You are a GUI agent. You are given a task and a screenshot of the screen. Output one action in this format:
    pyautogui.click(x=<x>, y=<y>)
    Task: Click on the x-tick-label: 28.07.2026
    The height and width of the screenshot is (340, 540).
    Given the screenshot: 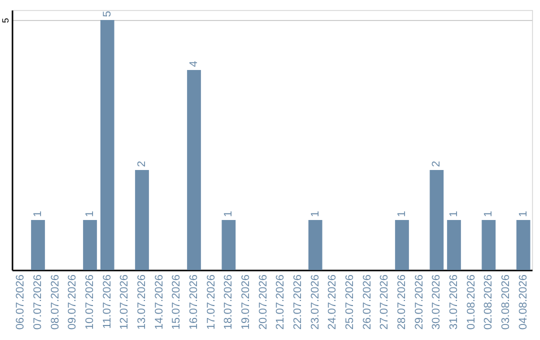 What is the action you would take?
    pyautogui.click(x=402, y=302)
    